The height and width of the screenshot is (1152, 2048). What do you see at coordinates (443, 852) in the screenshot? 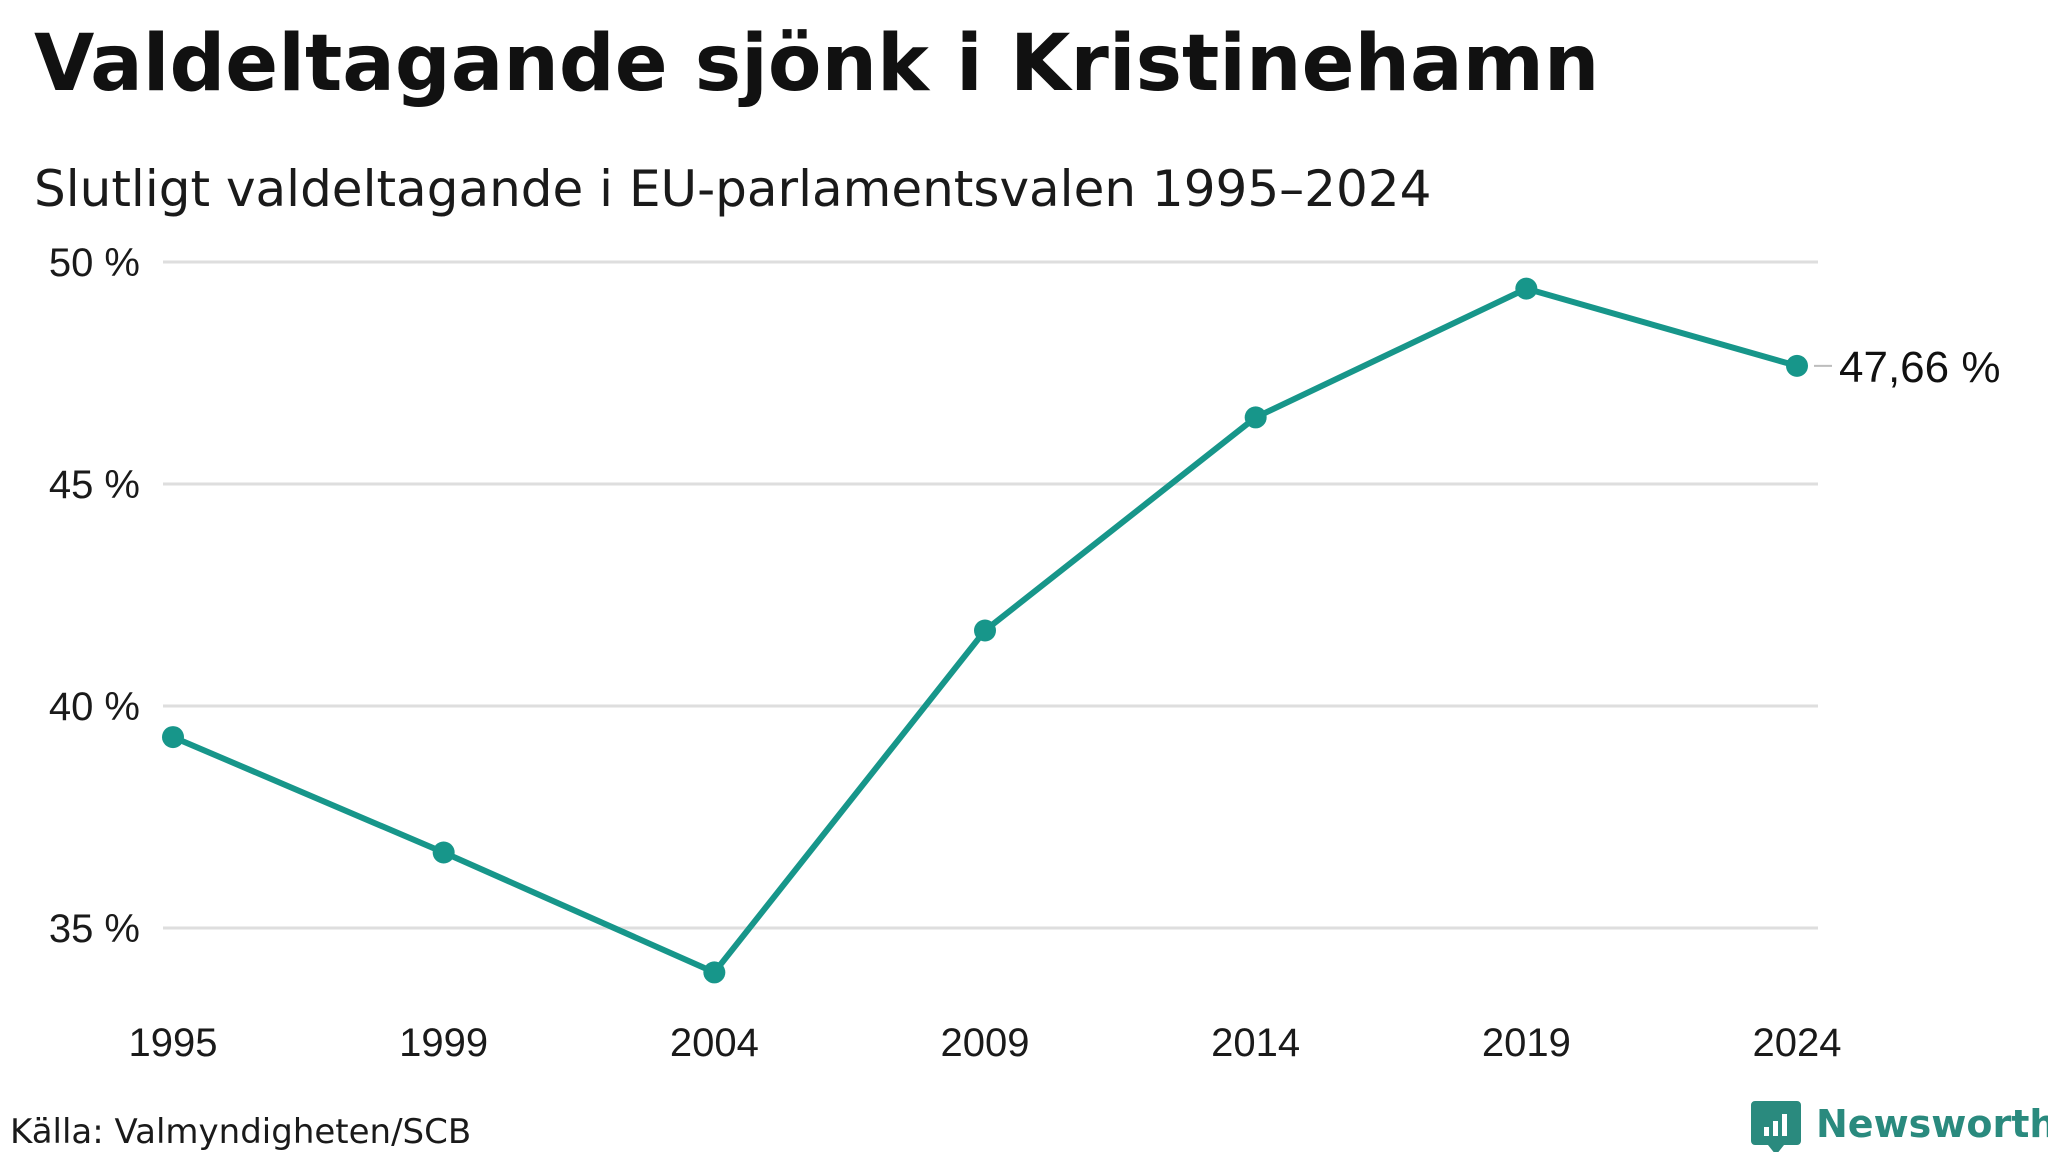
I see `data-point-1999` at bounding box center [443, 852].